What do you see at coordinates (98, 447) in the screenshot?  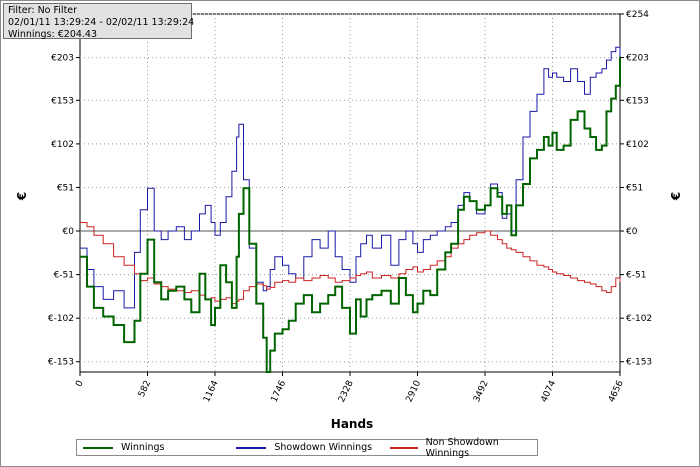 I see `legend-swatch-winnings` at bounding box center [98, 447].